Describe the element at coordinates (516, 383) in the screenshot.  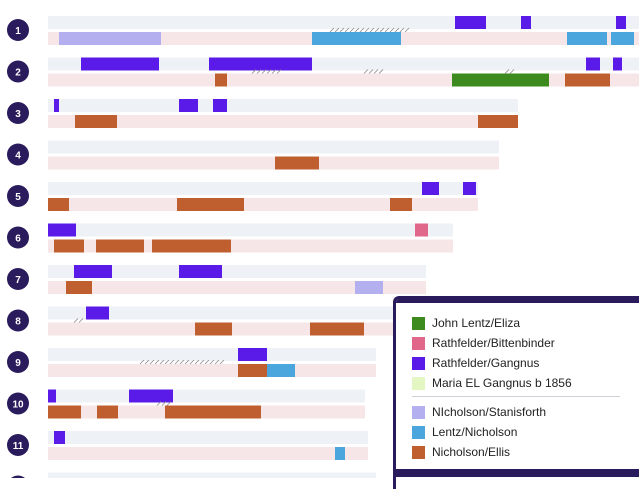
I see `legend-item: Maria EL Gangnus b 1856` at that location.